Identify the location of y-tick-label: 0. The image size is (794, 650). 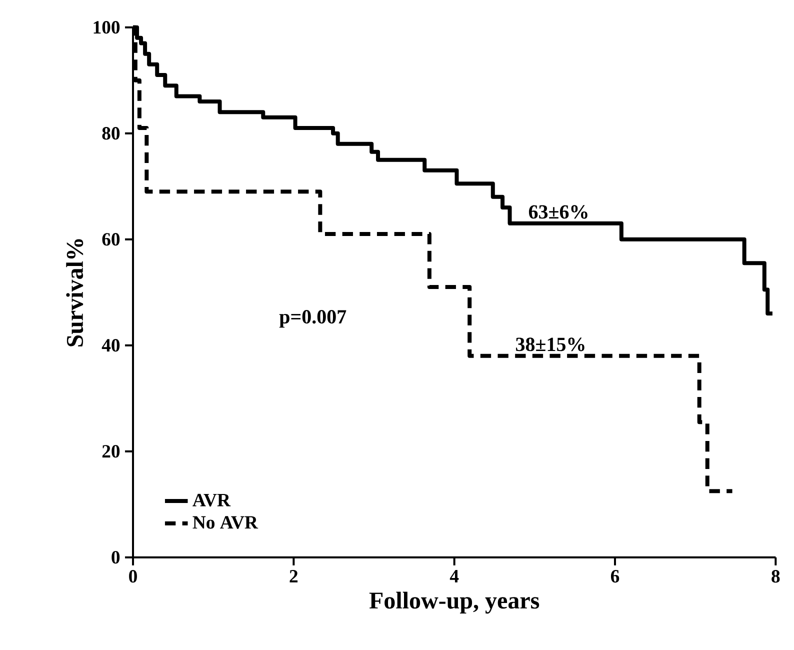
(116, 557).